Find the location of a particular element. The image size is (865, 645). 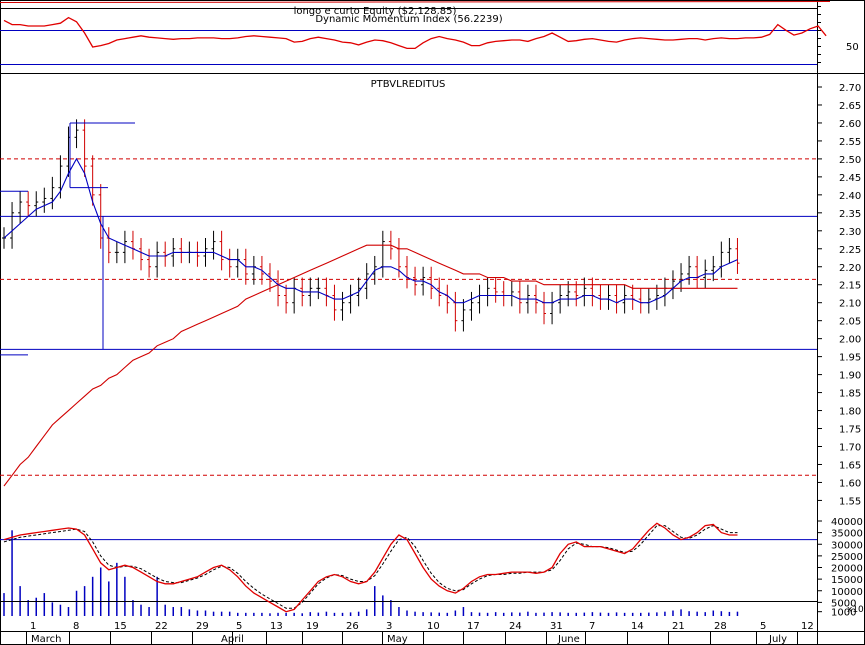

indicator-plot is located at coordinates (415, 33).